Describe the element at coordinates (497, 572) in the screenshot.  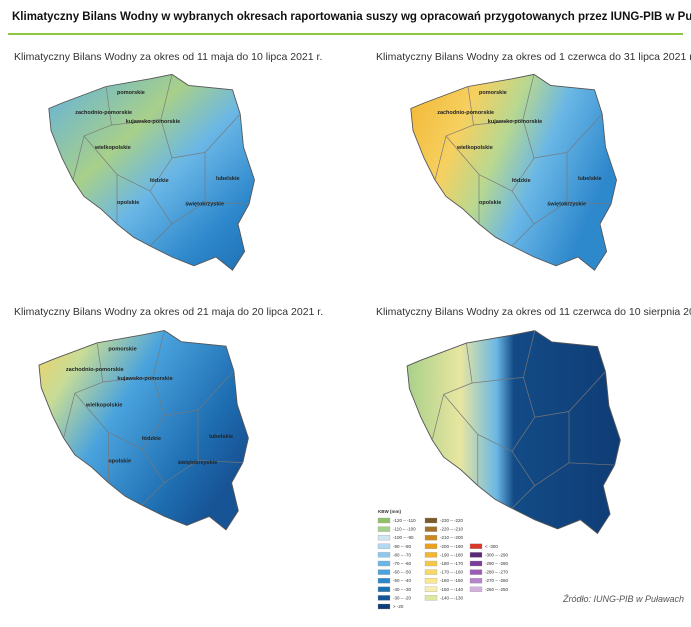
I see `legend-label: -280 – -270` at that location.